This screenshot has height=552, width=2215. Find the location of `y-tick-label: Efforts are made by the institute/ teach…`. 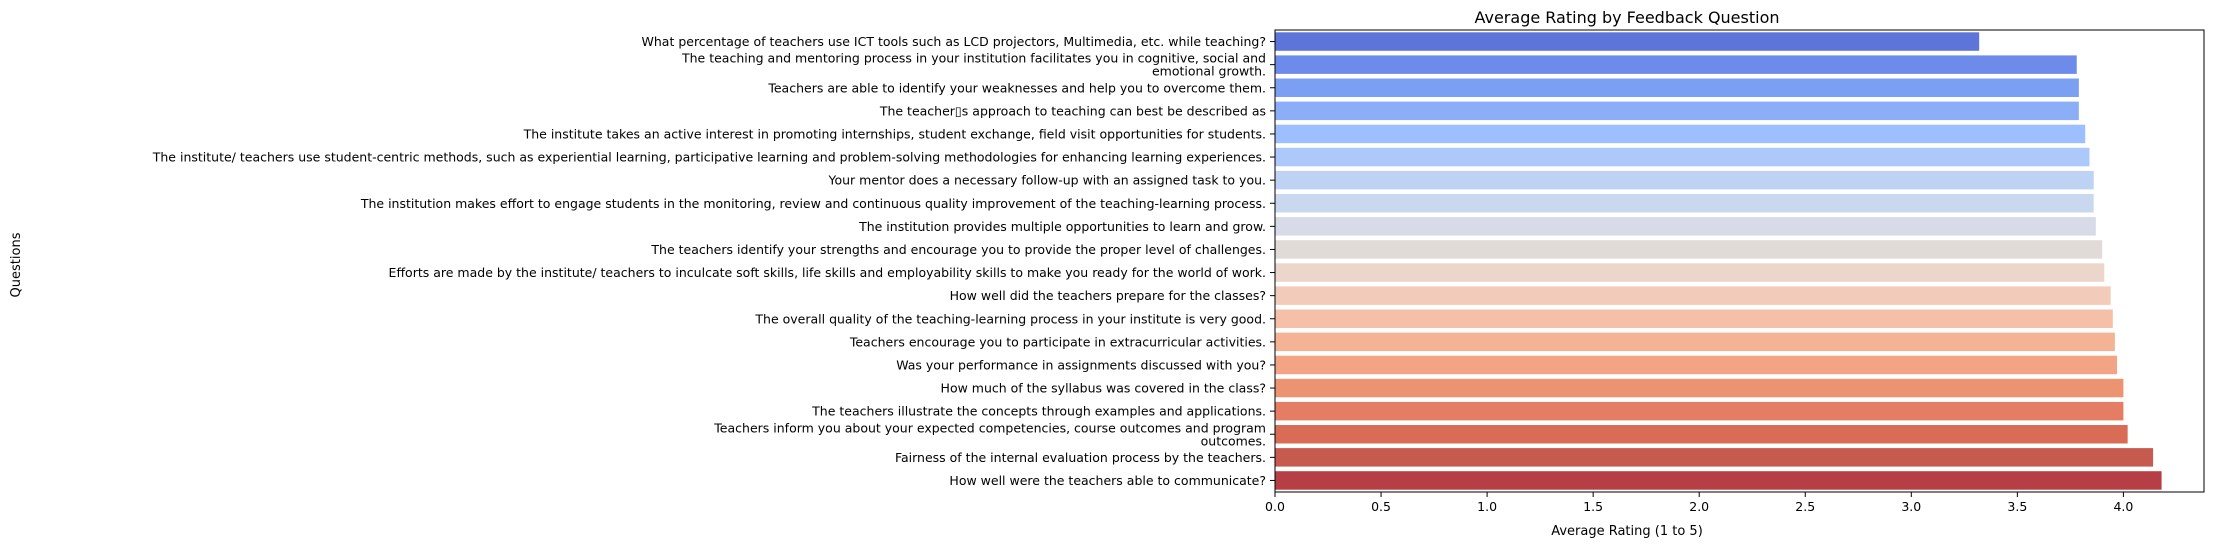

y-tick-label: Efforts are made by the institute/ teach… is located at coordinates (827, 272).